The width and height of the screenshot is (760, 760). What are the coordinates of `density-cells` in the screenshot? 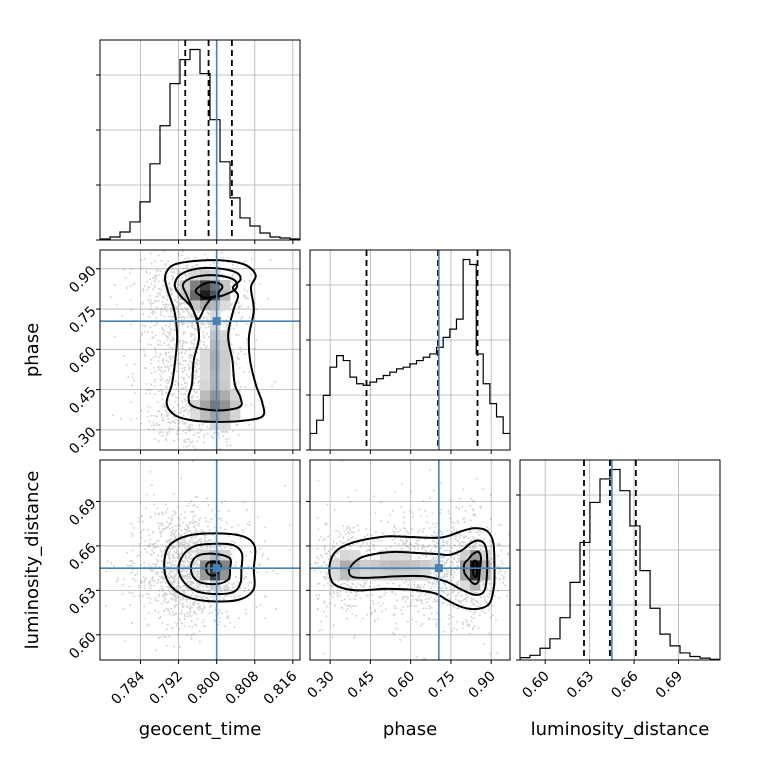 It's located at (410, 570).